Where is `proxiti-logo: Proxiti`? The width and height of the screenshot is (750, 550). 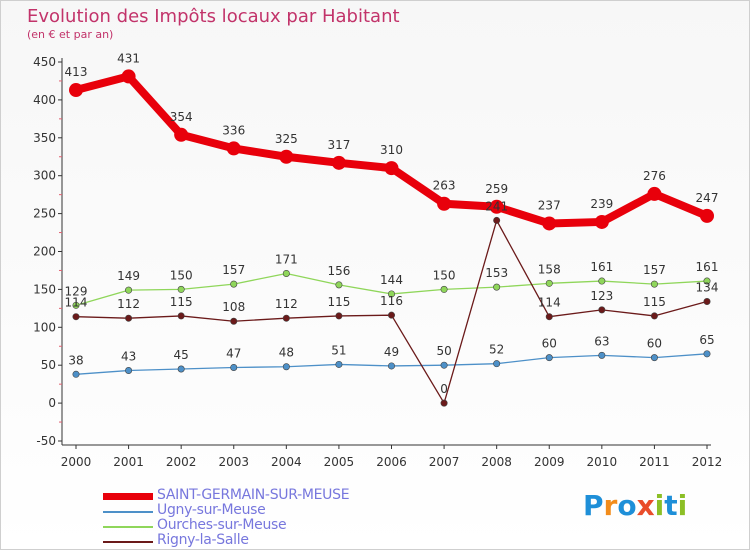
proxiti-logo: Proxiti is located at coordinates (635, 505).